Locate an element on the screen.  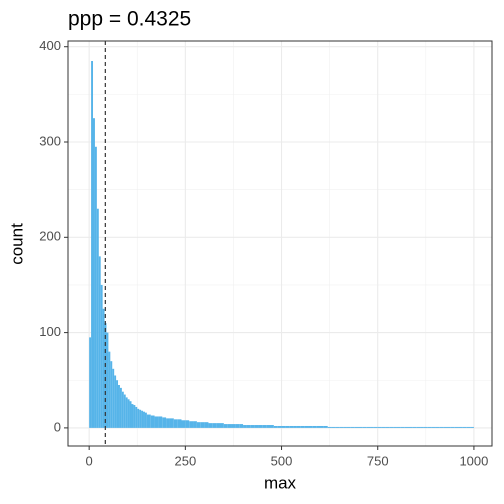
x-tick-label: 750 is located at coordinates (378, 460).